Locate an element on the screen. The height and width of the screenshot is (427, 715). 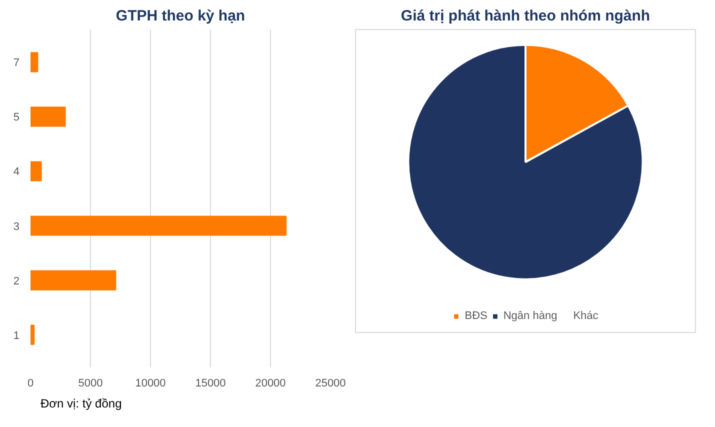
text: Đơn vị: tỷ đồng is located at coordinates (81, 403).